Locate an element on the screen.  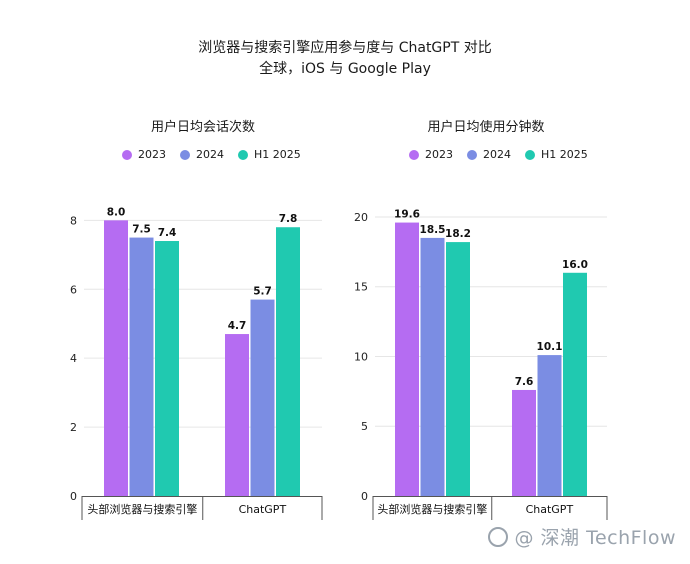
y-tick-label: 15 is located at coordinates (361, 287).